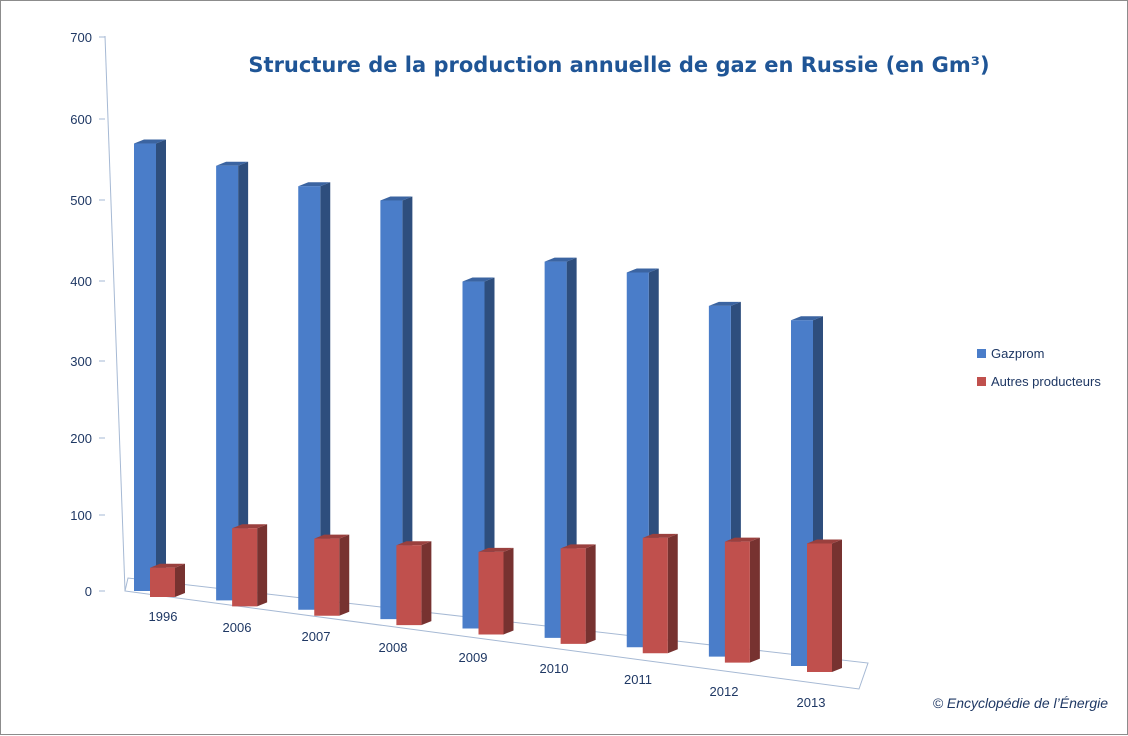 The width and height of the screenshot is (1128, 736). What do you see at coordinates (180, 580) in the screenshot?
I see `bar-autres-1996-side` at bounding box center [180, 580].